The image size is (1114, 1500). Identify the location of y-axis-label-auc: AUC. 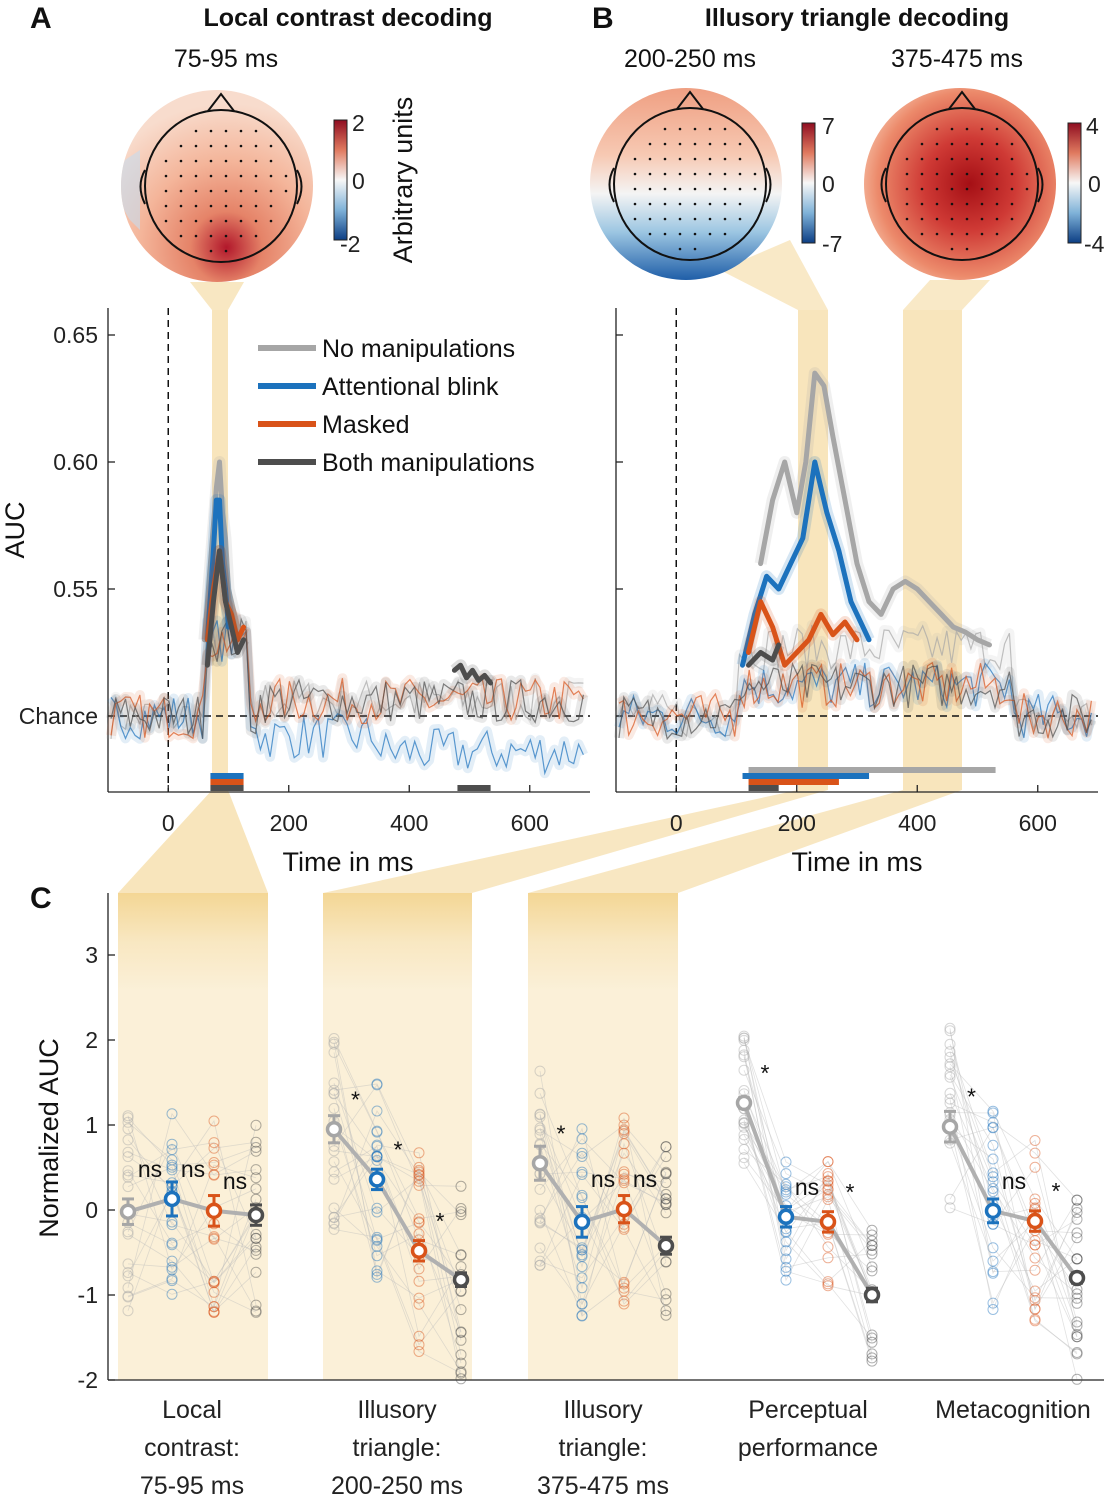
(15, 529).